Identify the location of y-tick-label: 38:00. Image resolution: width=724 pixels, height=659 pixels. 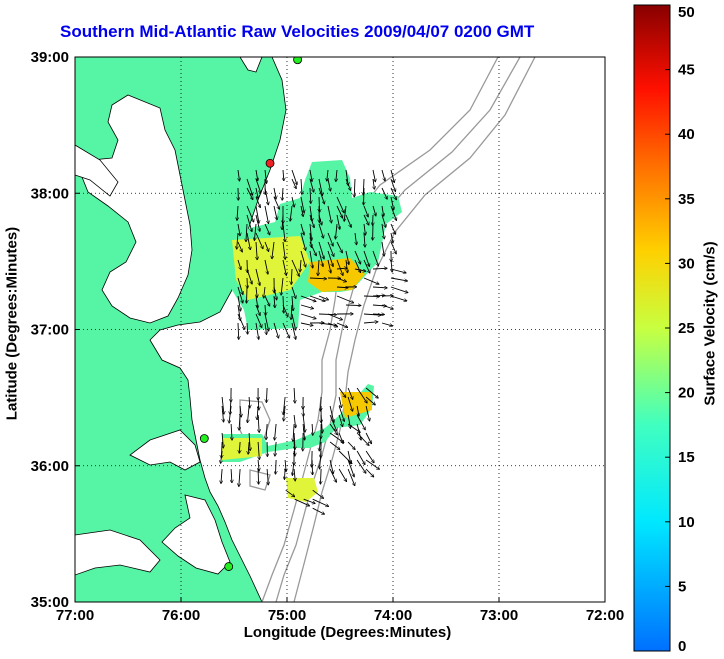
(50, 193).